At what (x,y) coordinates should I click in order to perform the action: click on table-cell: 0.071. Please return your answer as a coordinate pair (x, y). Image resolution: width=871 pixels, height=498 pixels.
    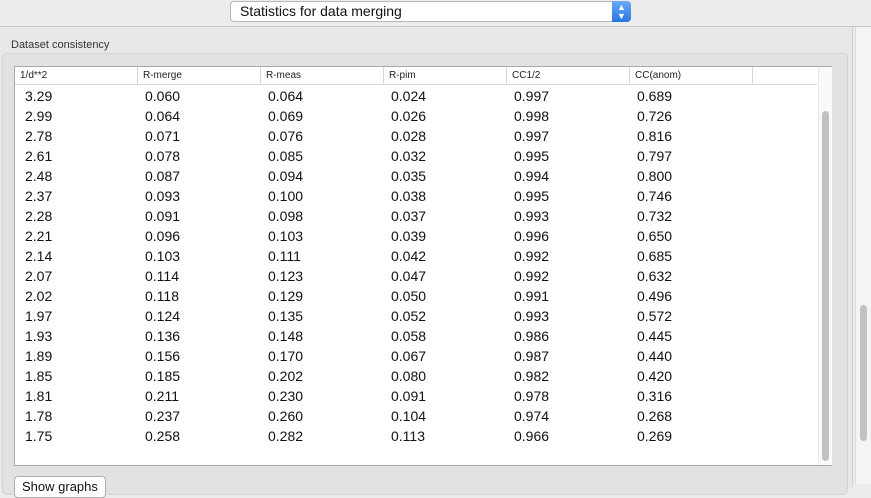
    Looking at the image, I should click on (163, 136).